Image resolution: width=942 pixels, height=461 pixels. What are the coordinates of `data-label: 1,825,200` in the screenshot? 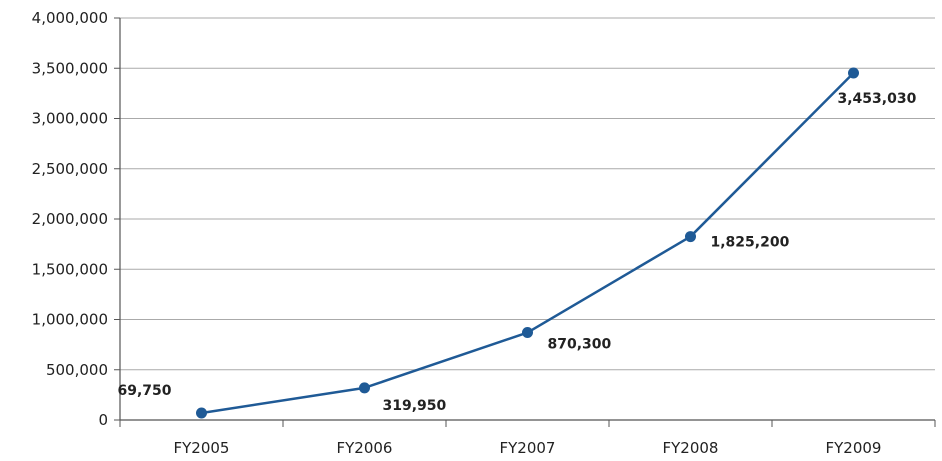 It's located at (750, 243).